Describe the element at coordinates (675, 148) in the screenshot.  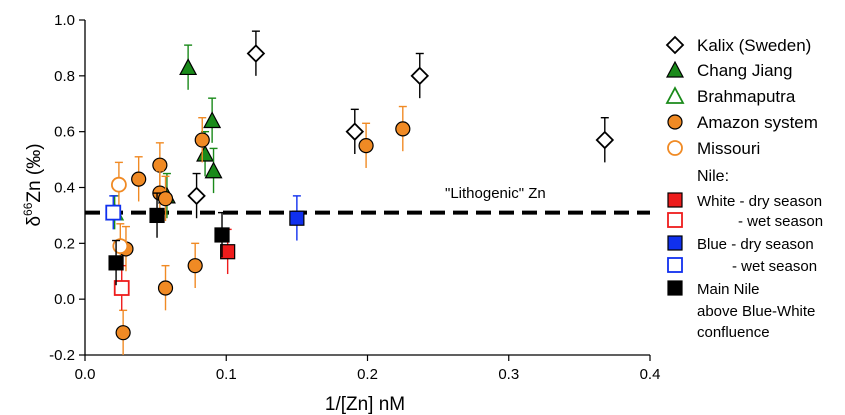
I see `legend-marker-circle-open-icon` at that location.